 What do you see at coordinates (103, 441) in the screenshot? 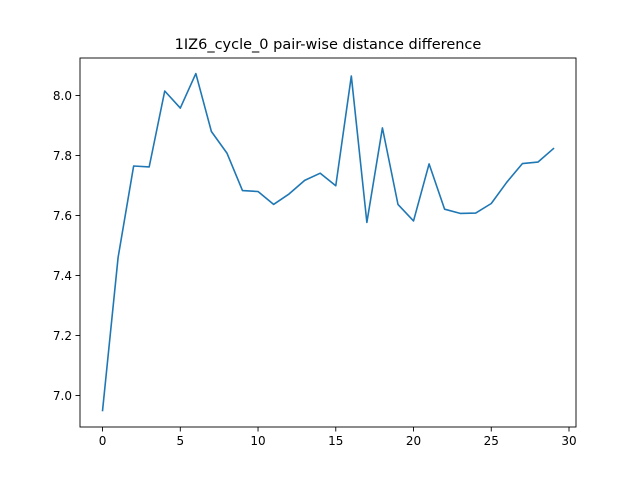
I see `x-tick-label: 0` at bounding box center [103, 441].